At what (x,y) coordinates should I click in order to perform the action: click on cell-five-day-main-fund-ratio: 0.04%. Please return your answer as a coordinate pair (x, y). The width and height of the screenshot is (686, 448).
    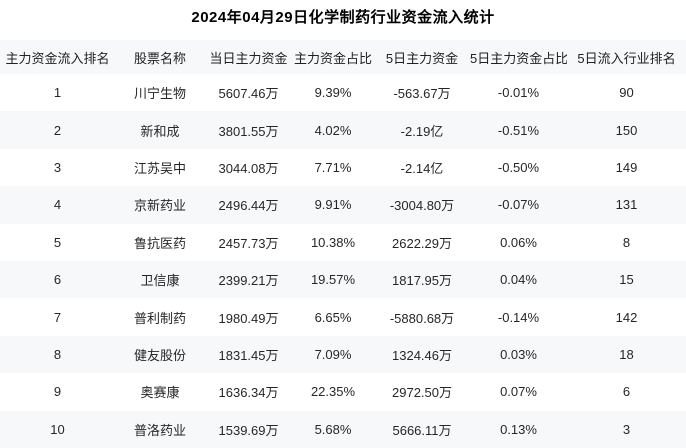
    Looking at the image, I should click on (518, 280).